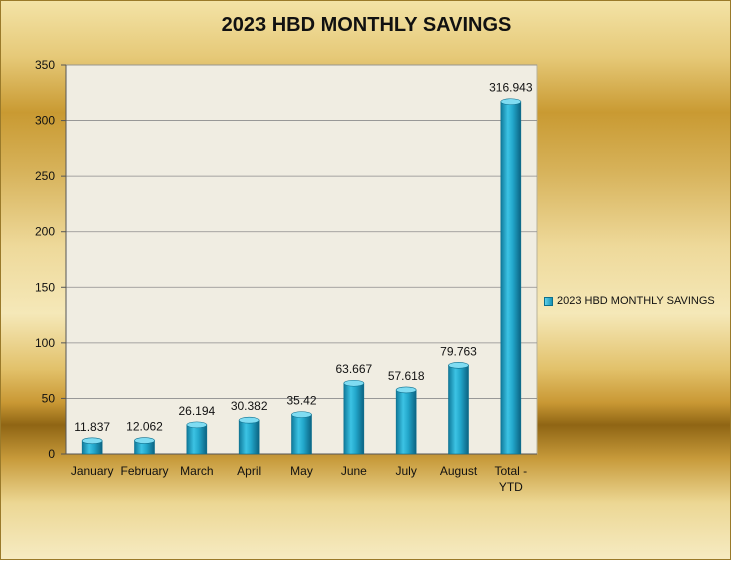  What do you see at coordinates (548, 301) in the screenshot?
I see `legend-swatch` at bounding box center [548, 301].